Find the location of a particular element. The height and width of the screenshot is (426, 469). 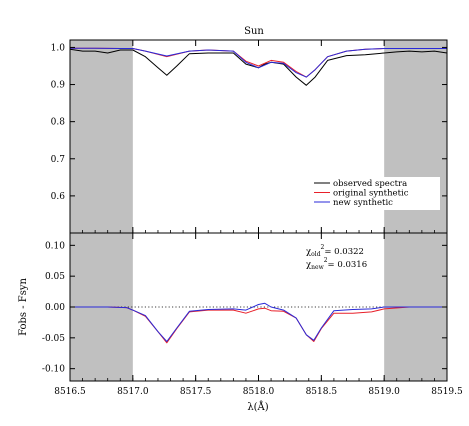

chi-new-symbol: χ is located at coordinates (308, 265).